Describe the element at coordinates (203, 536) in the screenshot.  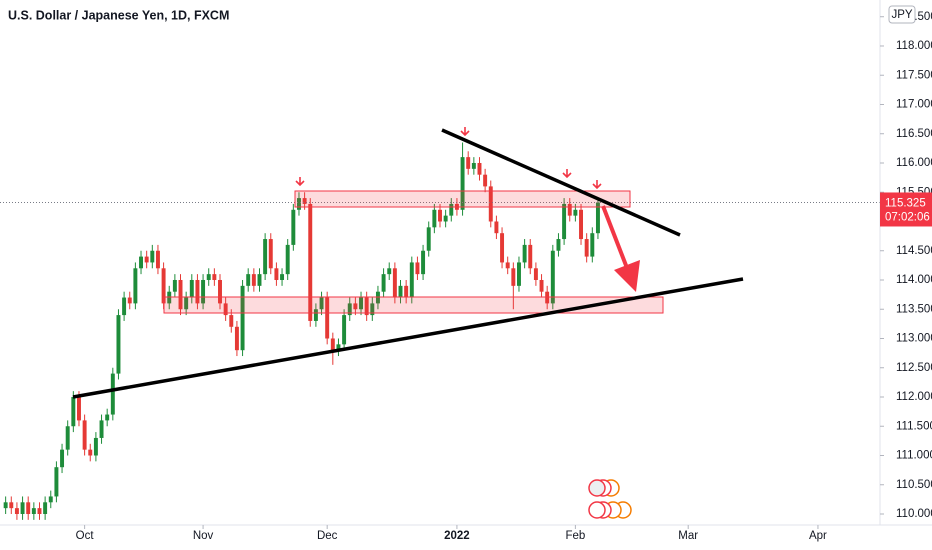
I see `x-tick-label: Nov` at that location.